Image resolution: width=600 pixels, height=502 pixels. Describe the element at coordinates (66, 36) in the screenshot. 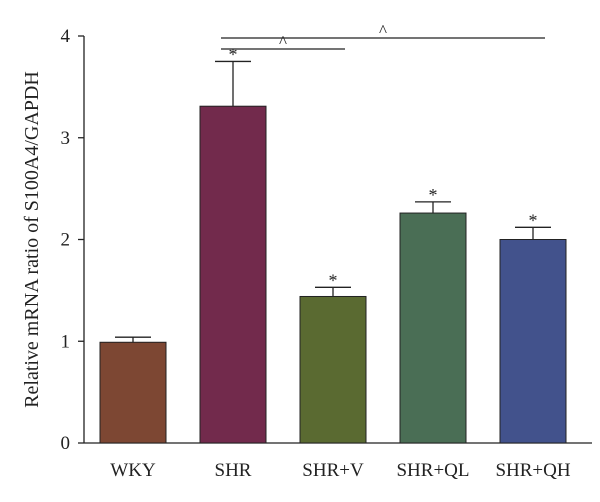

I see `y-tick-label: 4` at that location.